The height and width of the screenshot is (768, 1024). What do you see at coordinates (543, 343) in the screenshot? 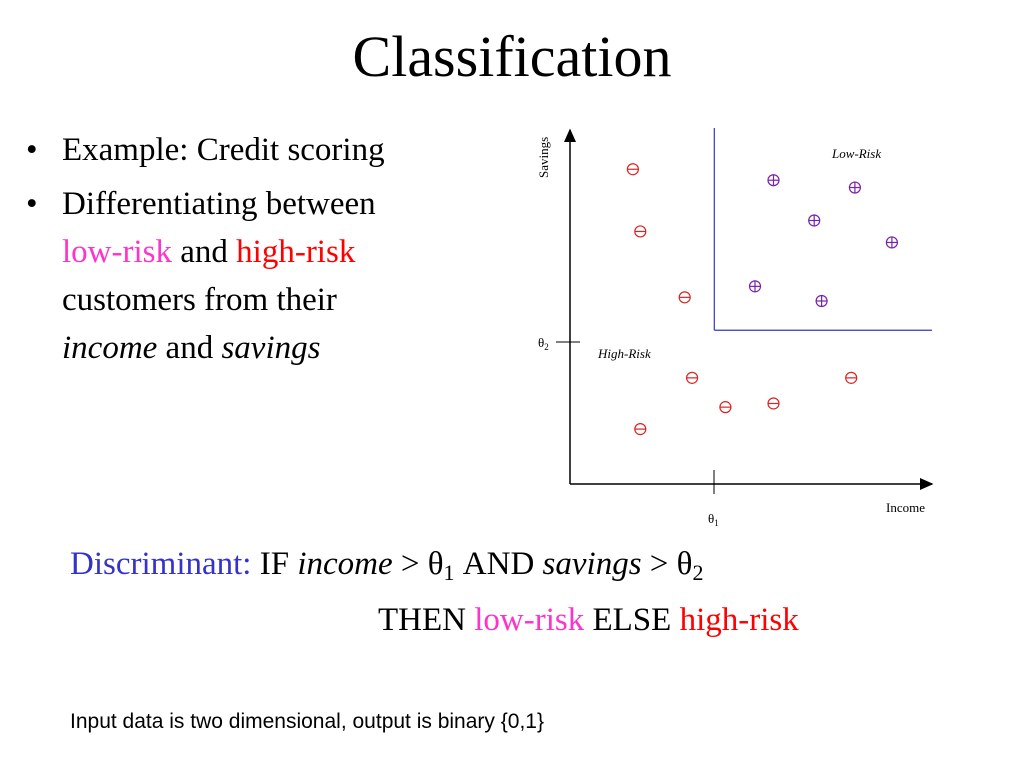
I see `theta2-label: θ2` at bounding box center [543, 343].